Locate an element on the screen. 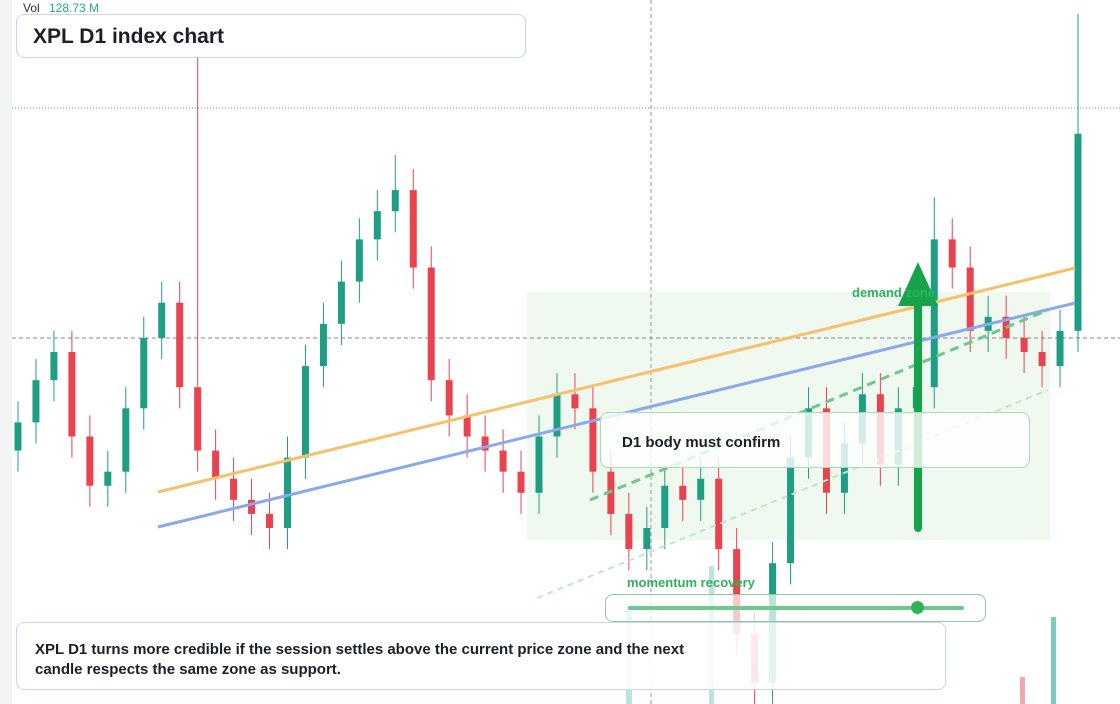 This screenshot has height=704, width=1120. chart-title: XPL D1 index chart is located at coordinates (129, 36).